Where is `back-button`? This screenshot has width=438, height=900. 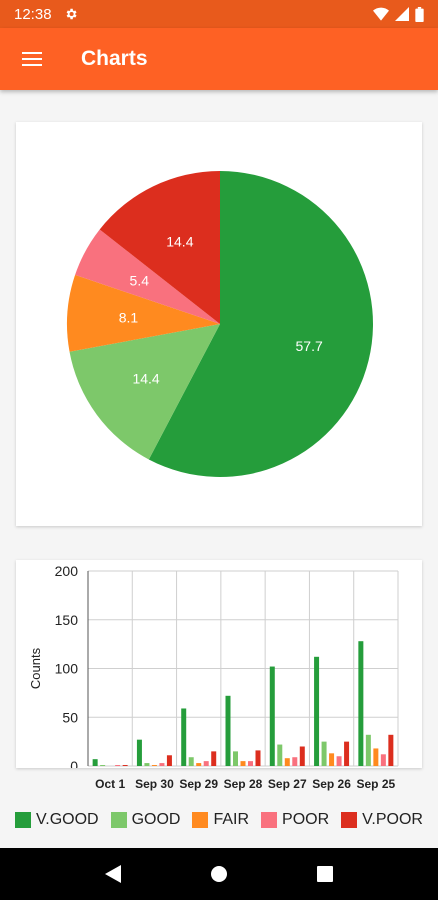 back-button is located at coordinates (113, 874).